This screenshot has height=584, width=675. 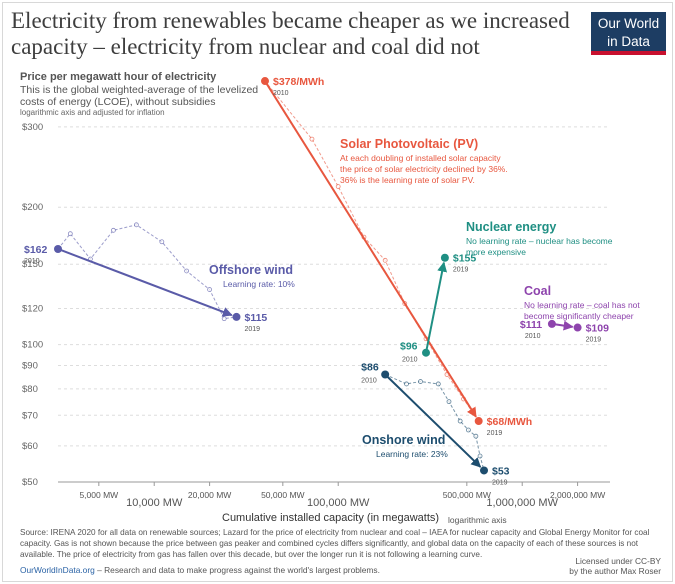 I want to click on x-tick-label: 100,000 MW, so click(x=338, y=503).